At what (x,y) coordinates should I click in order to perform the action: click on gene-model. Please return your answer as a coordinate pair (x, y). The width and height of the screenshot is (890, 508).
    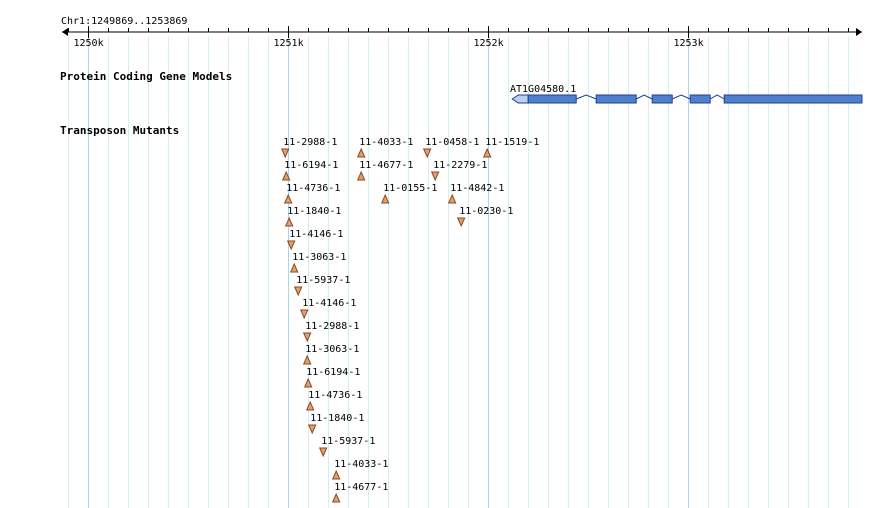
    Looking at the image, I should click on (687, 99).